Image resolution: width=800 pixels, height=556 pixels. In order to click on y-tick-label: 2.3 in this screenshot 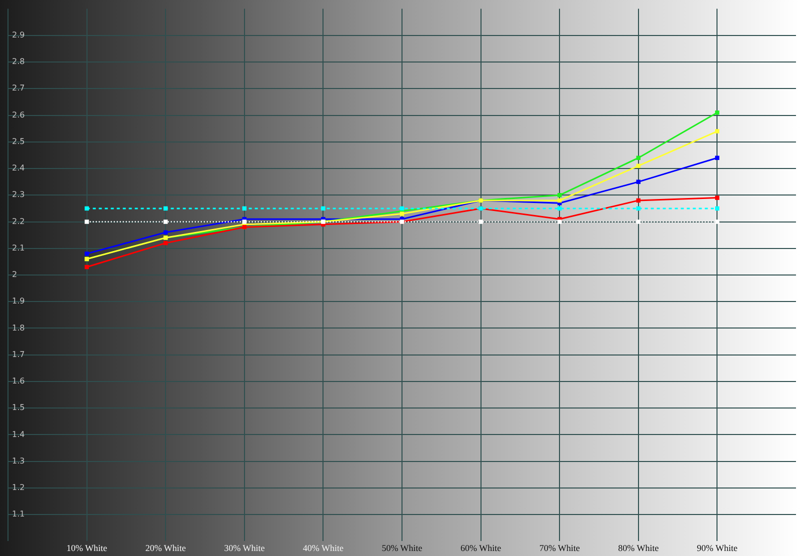, I will do `click(18, 195)`.